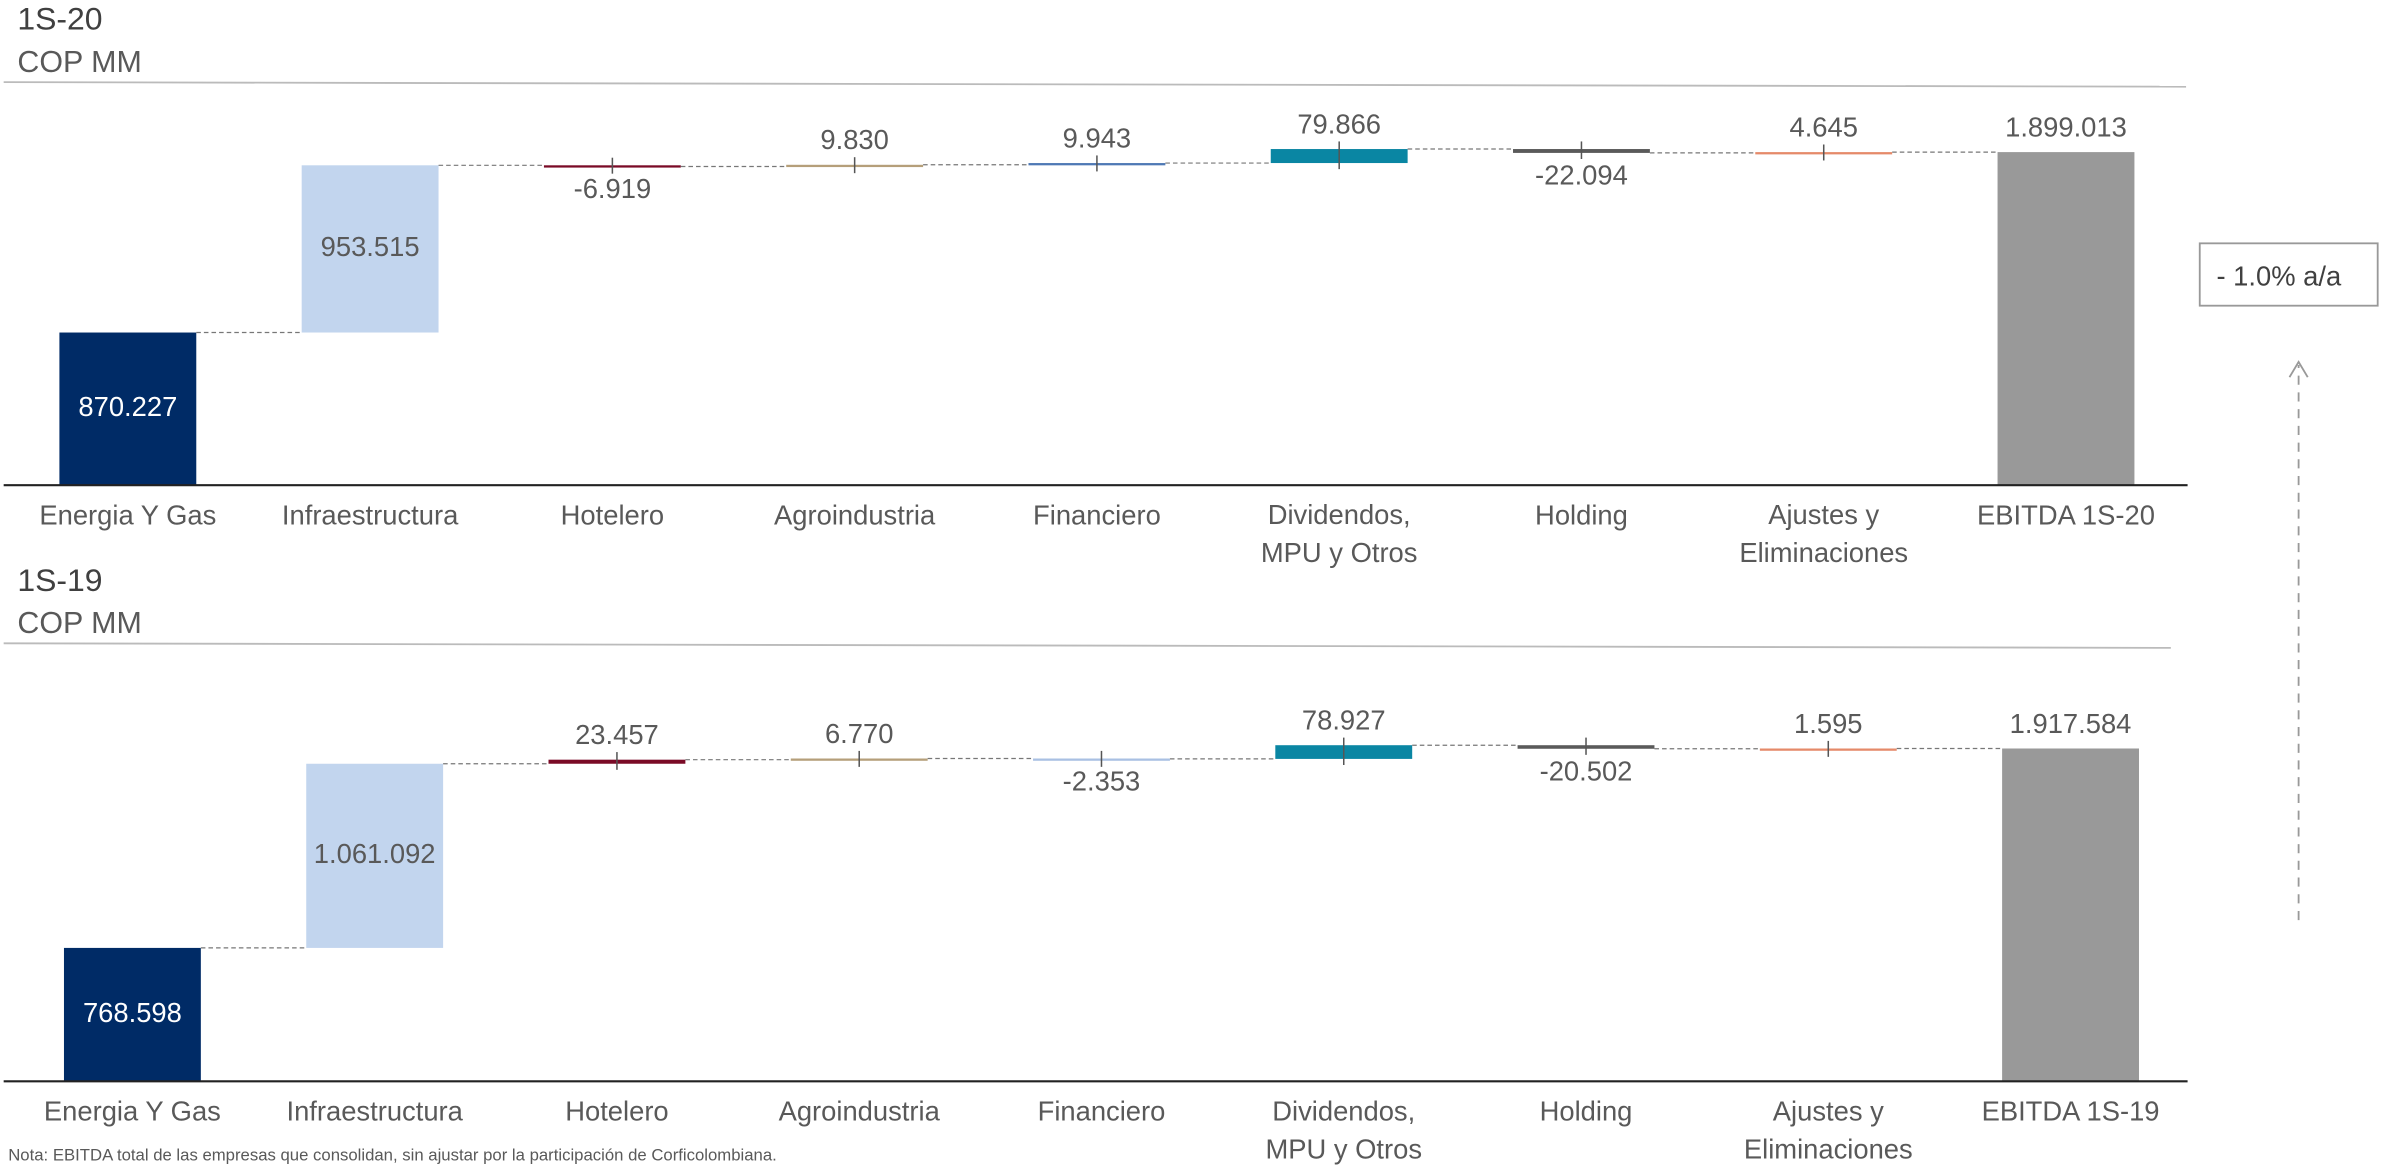 The height and width of the screenshot is (1168, 2392). Describe the element at coordinates (1586, 770) in the screenshot. I see `value-label: -20.502` at that location.